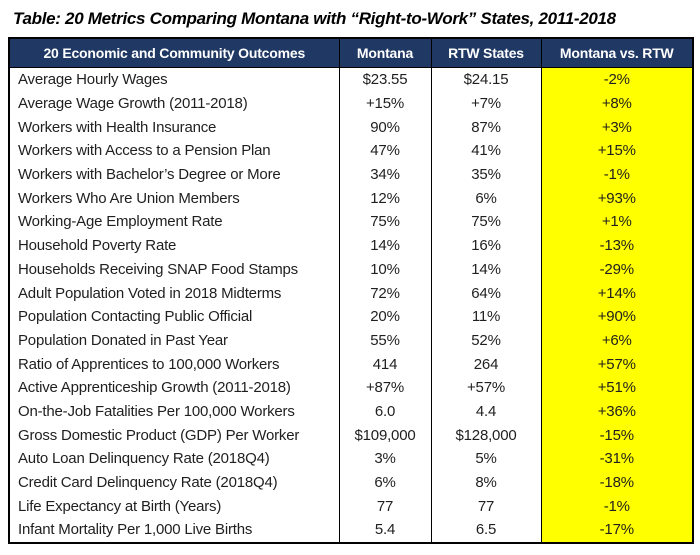 This screenshot has height=555, width=700. I want to click on rtw-value-cell: 5%, so click(486, 459).